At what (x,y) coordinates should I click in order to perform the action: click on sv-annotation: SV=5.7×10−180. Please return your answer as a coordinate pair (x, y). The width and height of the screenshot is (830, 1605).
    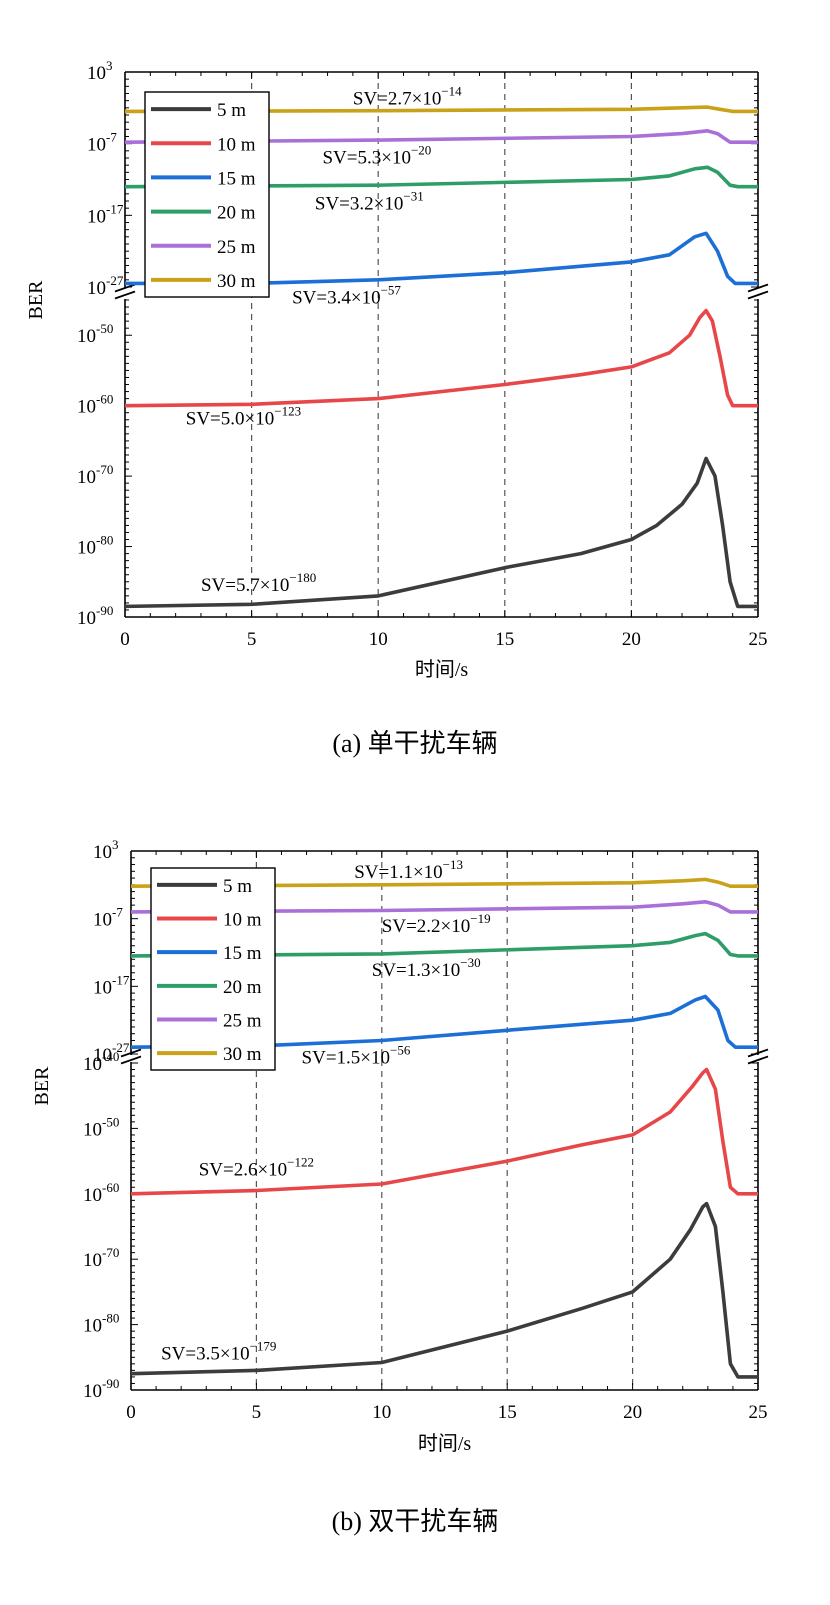
    Looking at the image, I should click on (258, 583).